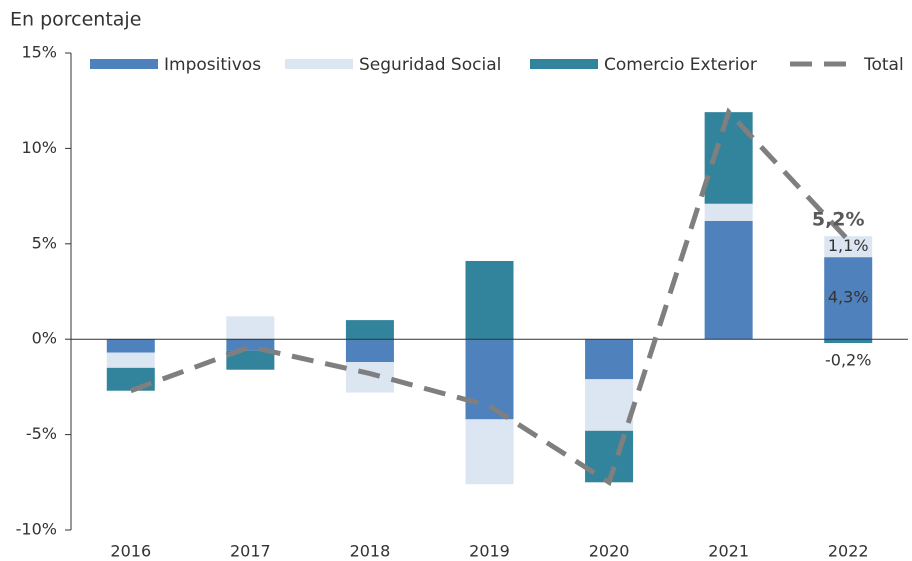 The image size is (912, 561). I want to click on y-tick-label: 15%, so click(39, 52).